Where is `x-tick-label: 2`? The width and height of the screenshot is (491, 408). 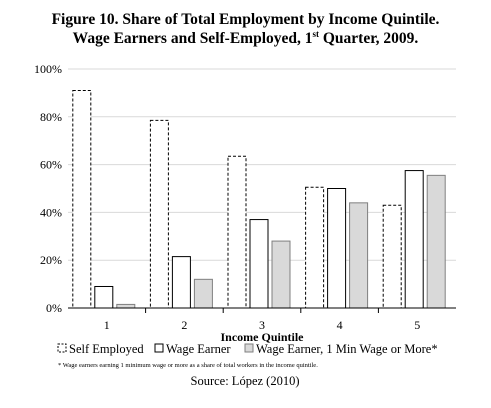 x-tick-label: 2 is located at coordinates (184, 325).